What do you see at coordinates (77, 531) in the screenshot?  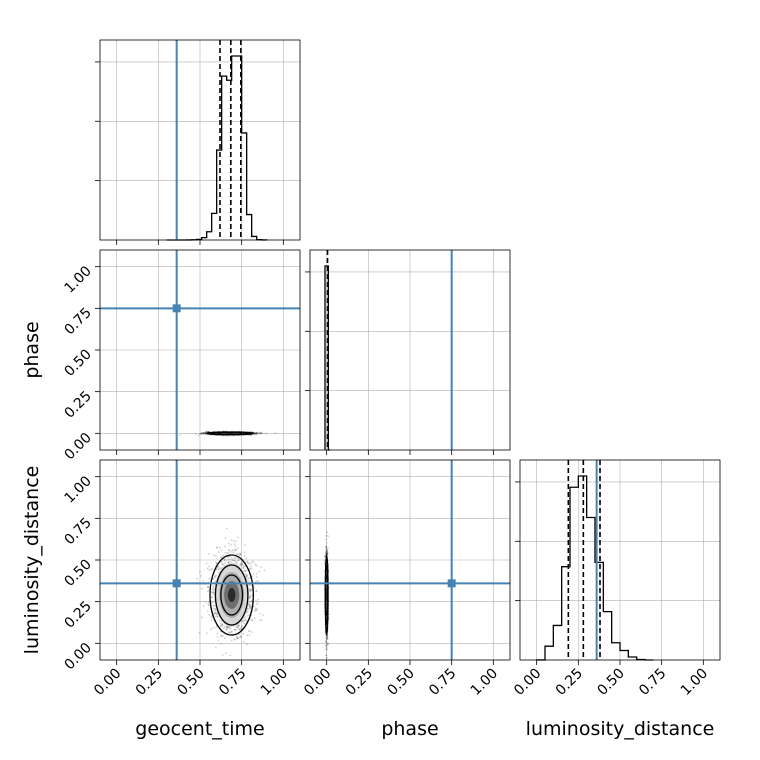 I see `y-tick-label: 0.75` at bounding box center [77, 531].